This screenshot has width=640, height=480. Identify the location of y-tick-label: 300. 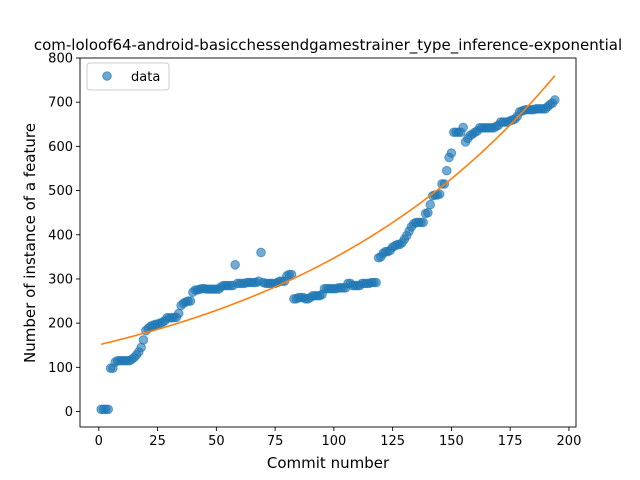
(60, 279).